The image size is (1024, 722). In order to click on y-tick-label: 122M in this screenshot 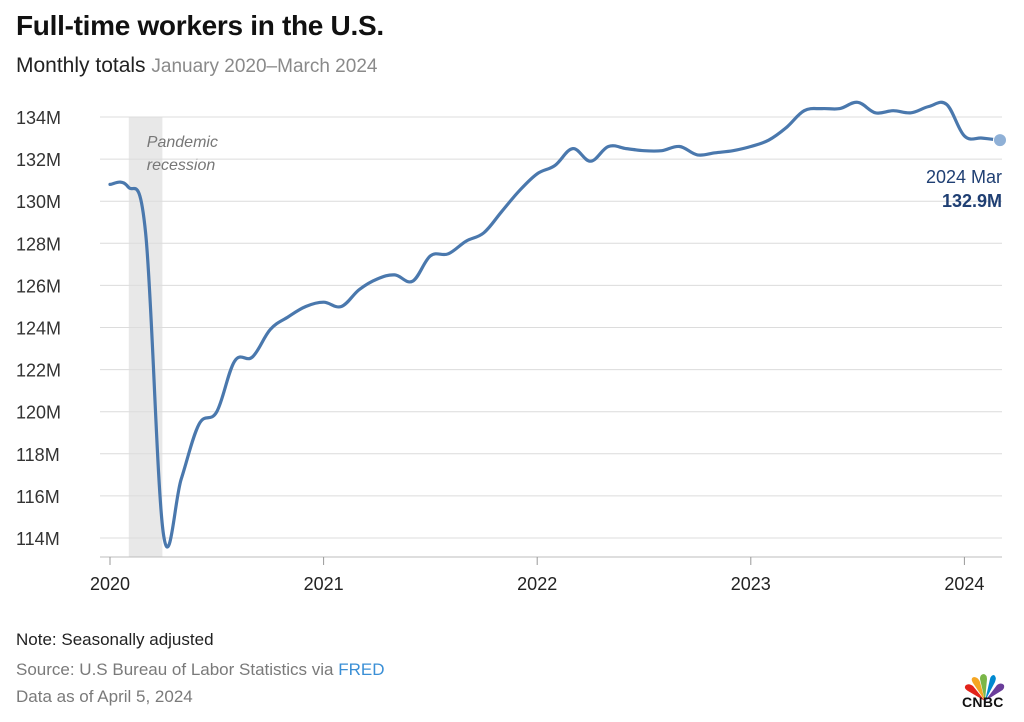, I will do `click(38, 371)`.